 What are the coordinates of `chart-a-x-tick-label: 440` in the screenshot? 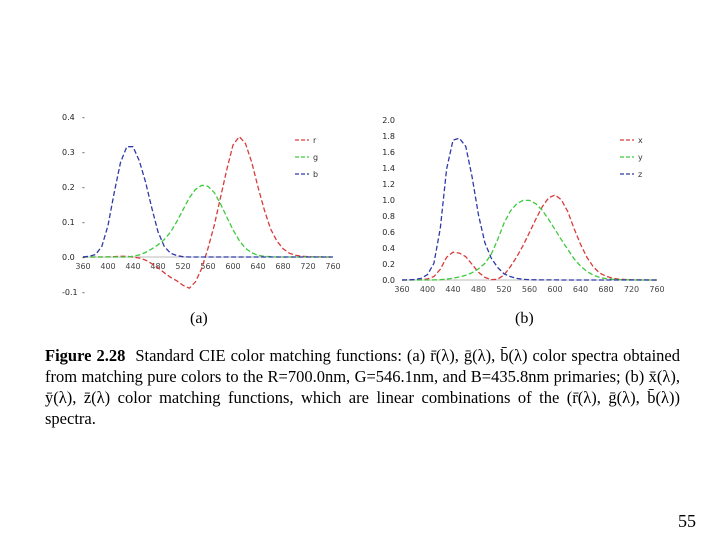 It's located at (132, 266).